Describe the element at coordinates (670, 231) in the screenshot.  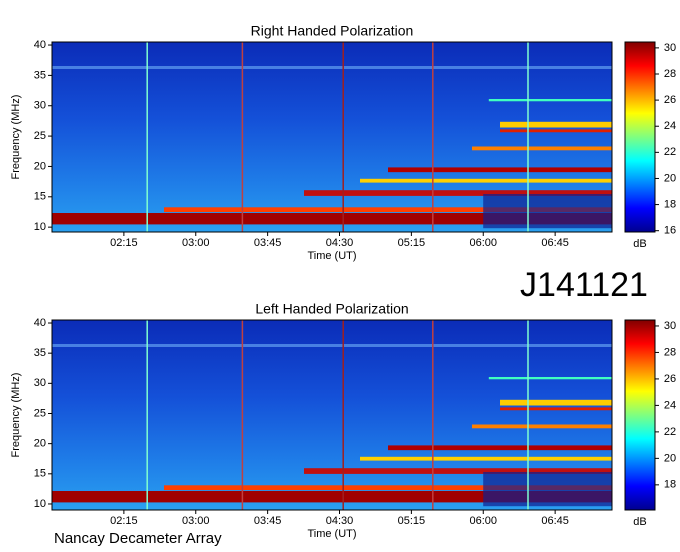
I see `colorbar-tick-label: 16` at that location.